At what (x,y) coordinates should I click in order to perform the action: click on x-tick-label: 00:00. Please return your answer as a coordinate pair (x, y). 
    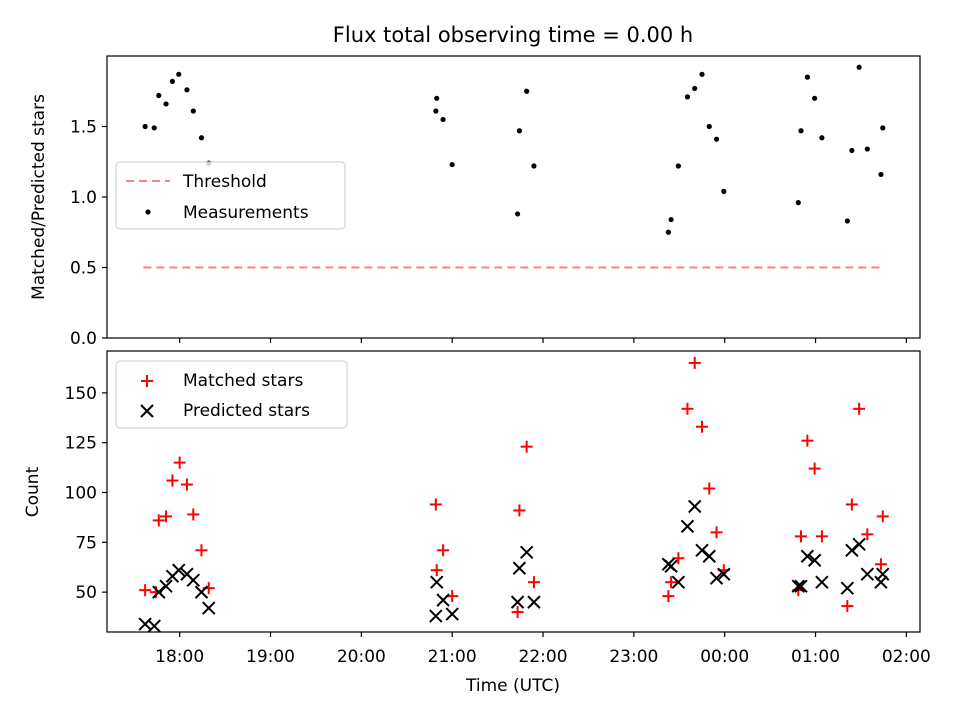
    Looking at the image, I should click on (724, 657).